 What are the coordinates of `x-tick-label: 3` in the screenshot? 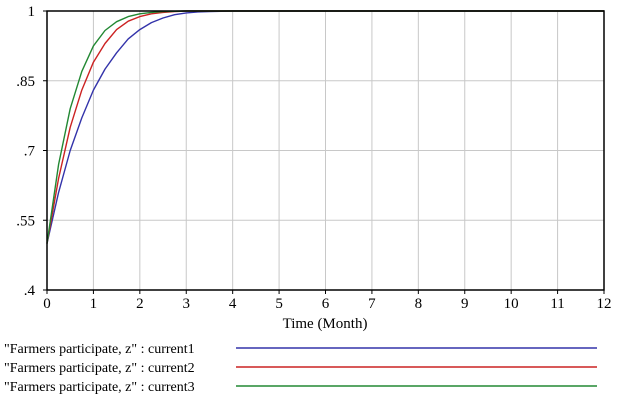 It's located at (187, 304).